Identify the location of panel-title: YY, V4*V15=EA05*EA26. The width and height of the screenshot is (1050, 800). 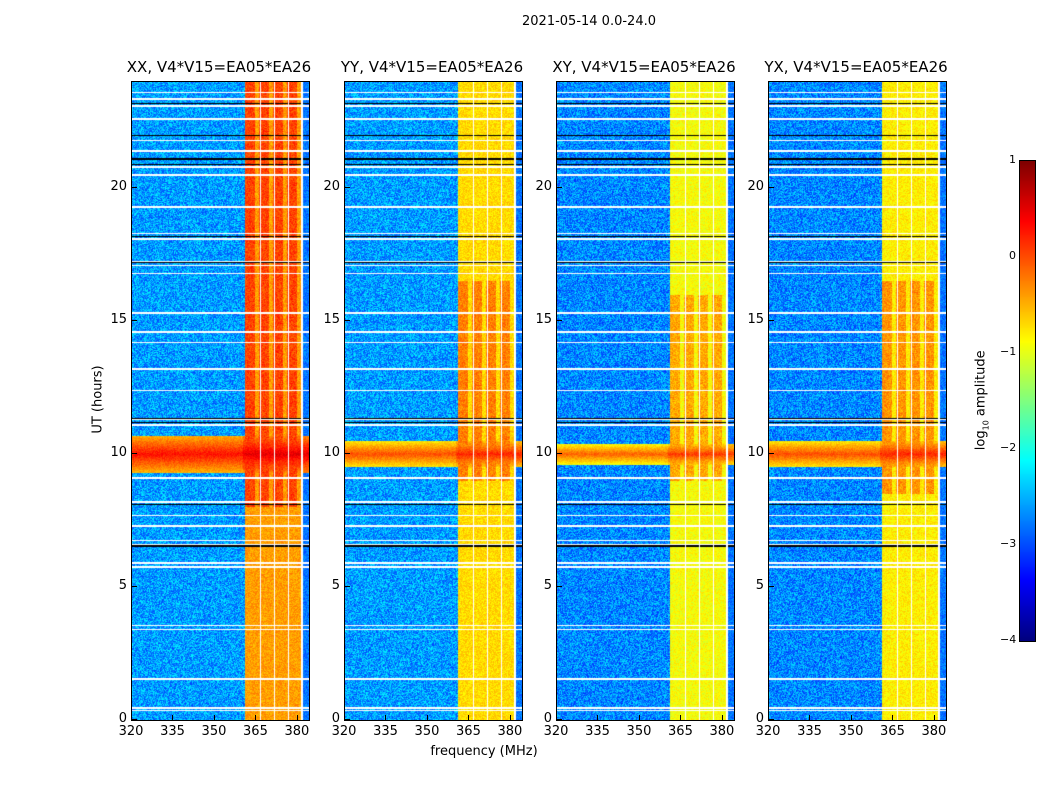
(432, 67).